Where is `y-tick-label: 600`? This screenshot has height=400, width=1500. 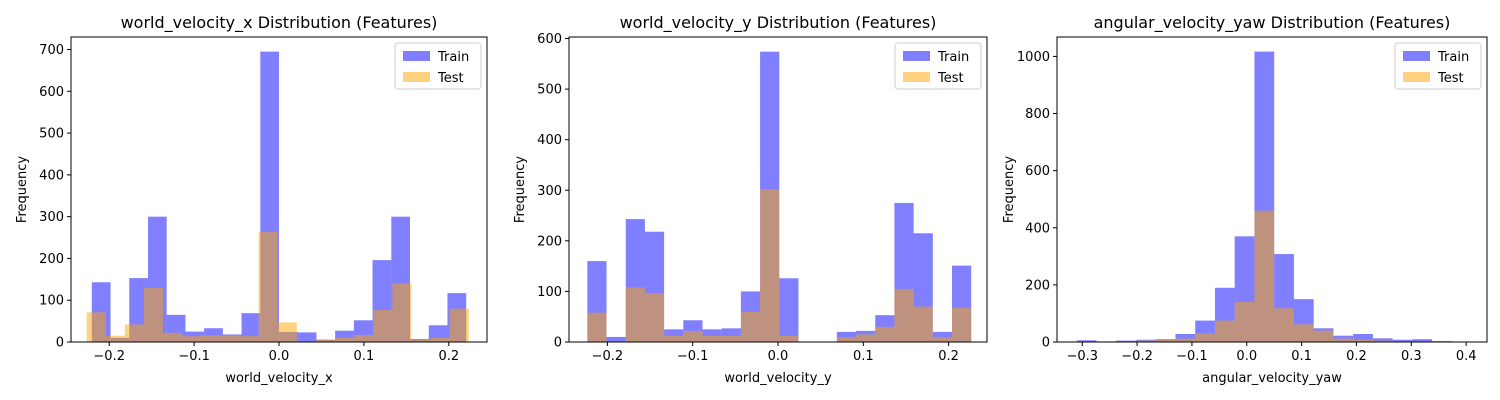 y-tick-label: 600 is located at coordinates (1037, 171).